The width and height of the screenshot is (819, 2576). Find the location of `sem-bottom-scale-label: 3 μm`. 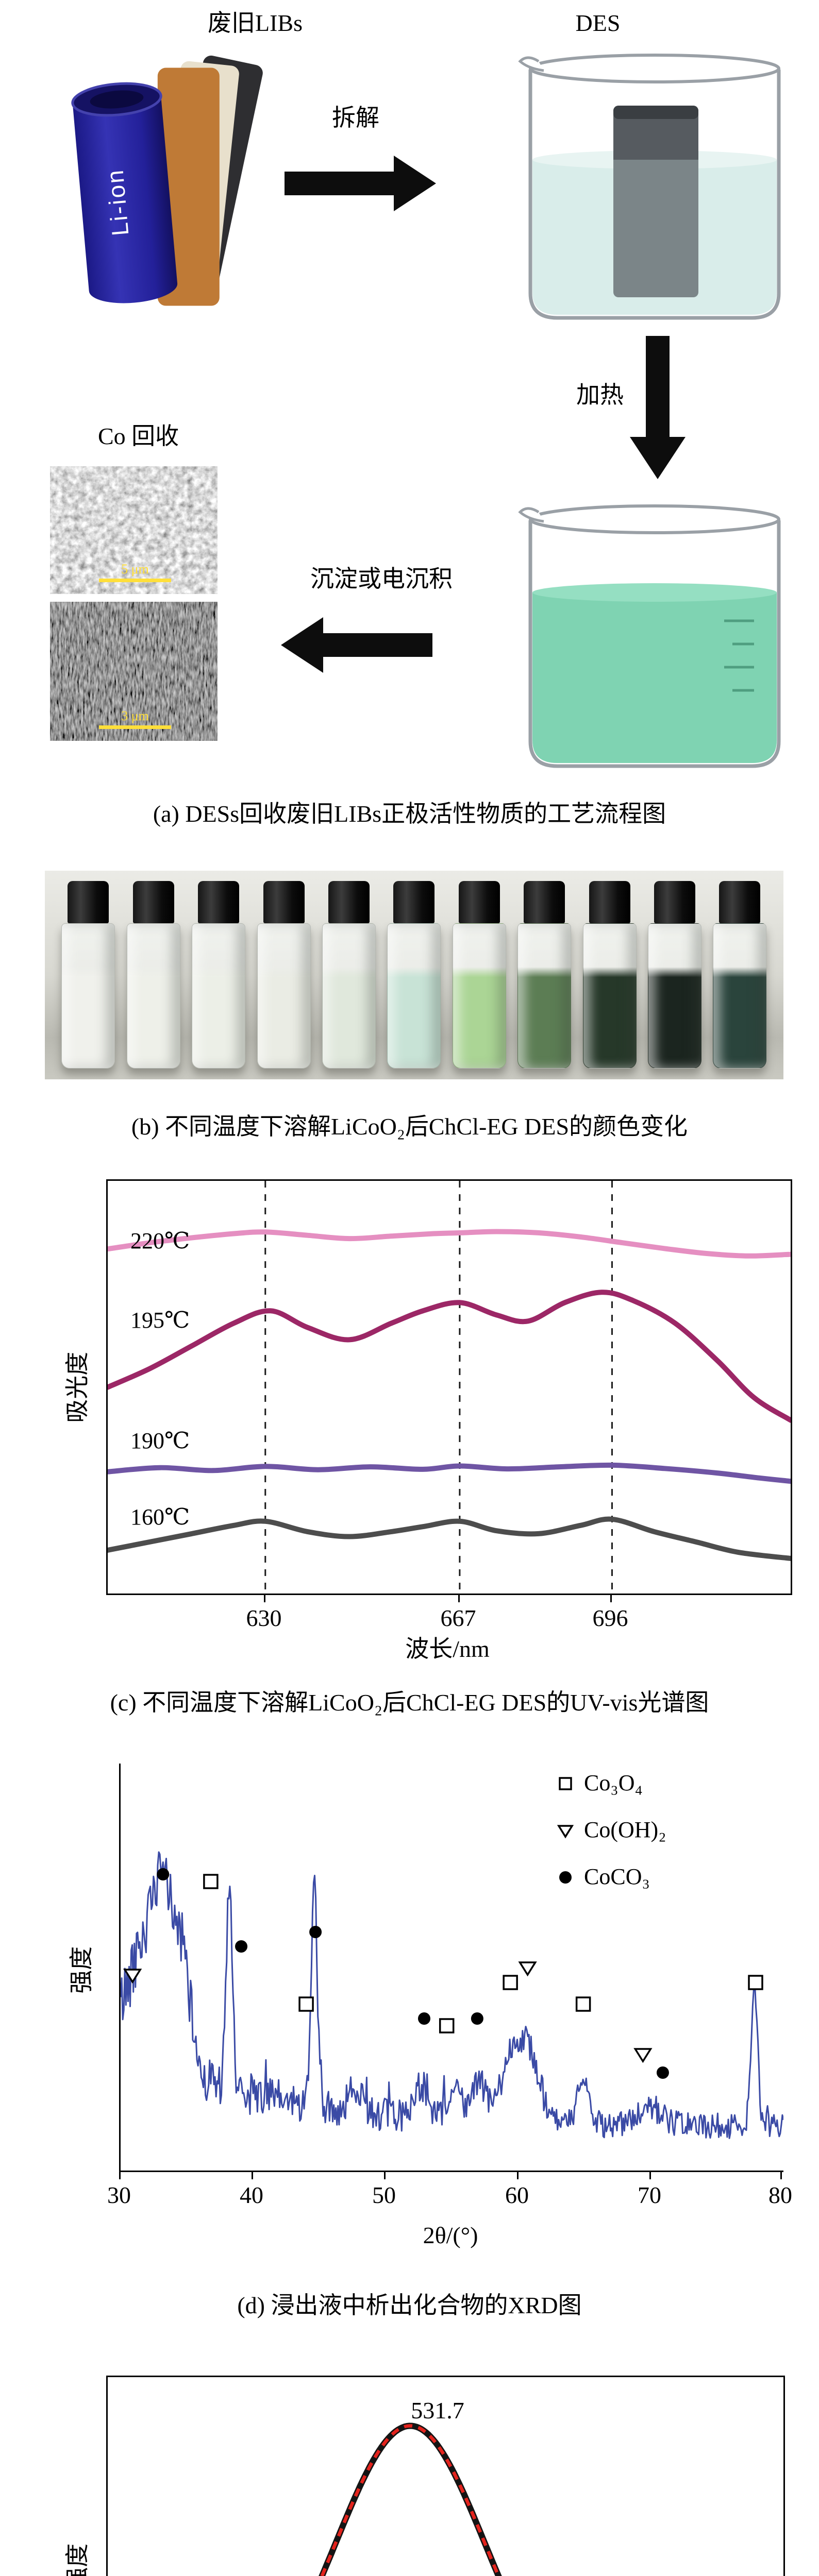

sem-bottom-scale-label: 3 μm is located at coordinates (135, 715).